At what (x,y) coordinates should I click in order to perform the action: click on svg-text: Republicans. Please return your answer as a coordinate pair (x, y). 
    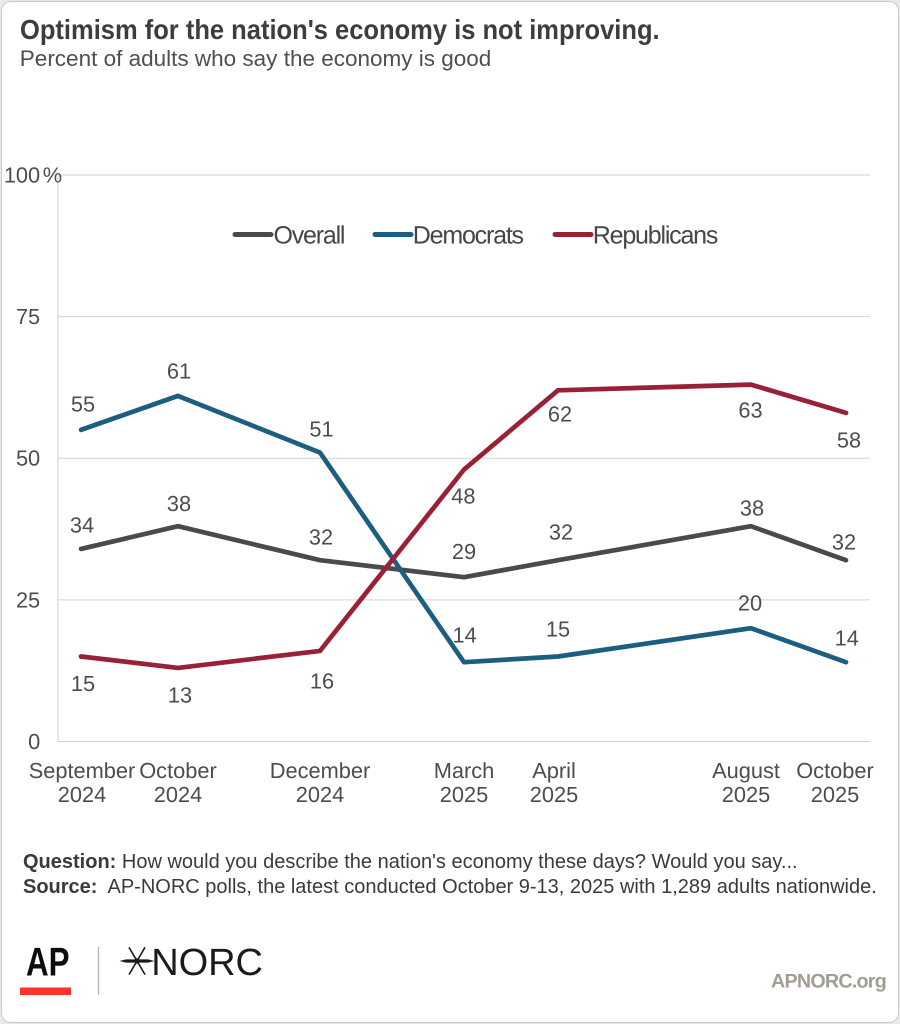
    Looking at the image, I should click on (655, 235).